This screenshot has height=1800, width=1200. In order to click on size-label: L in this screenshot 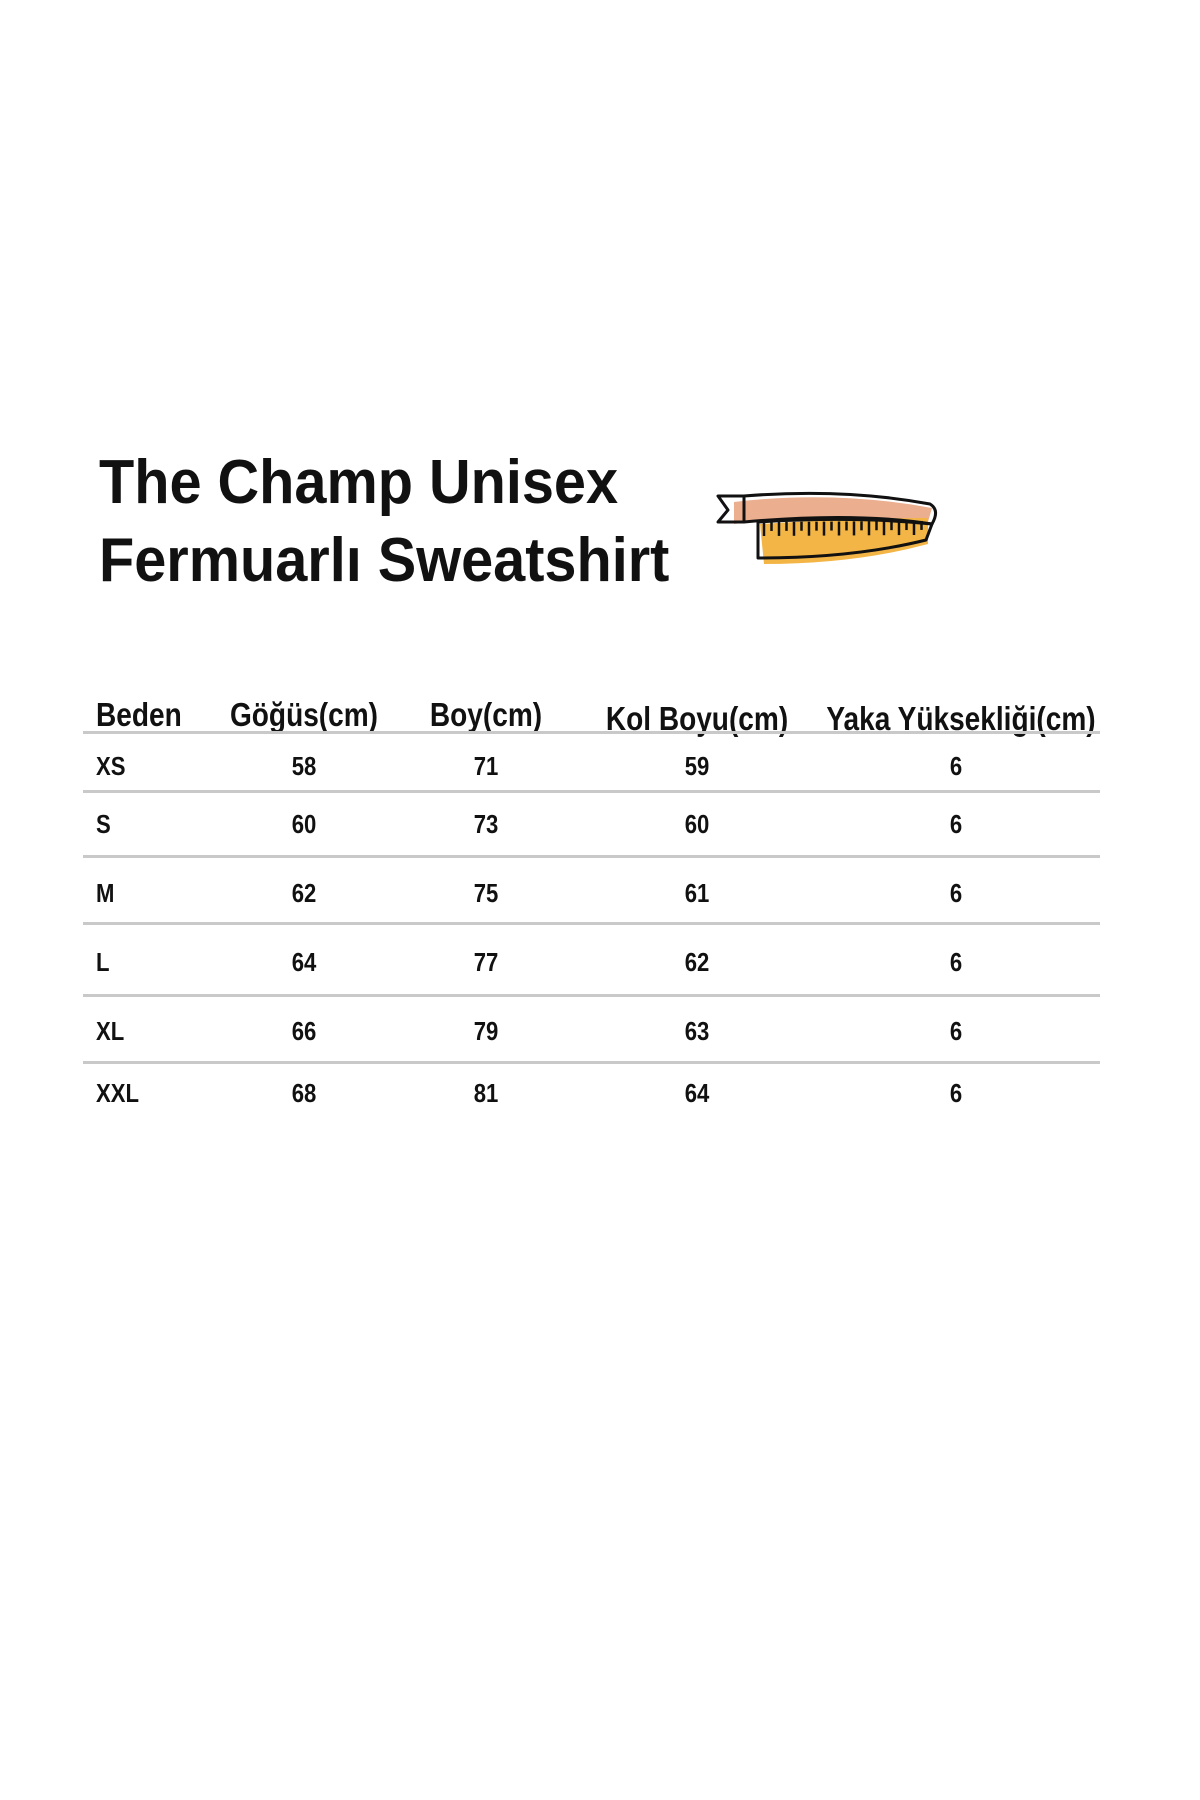, I will do `click(103, 962)`.